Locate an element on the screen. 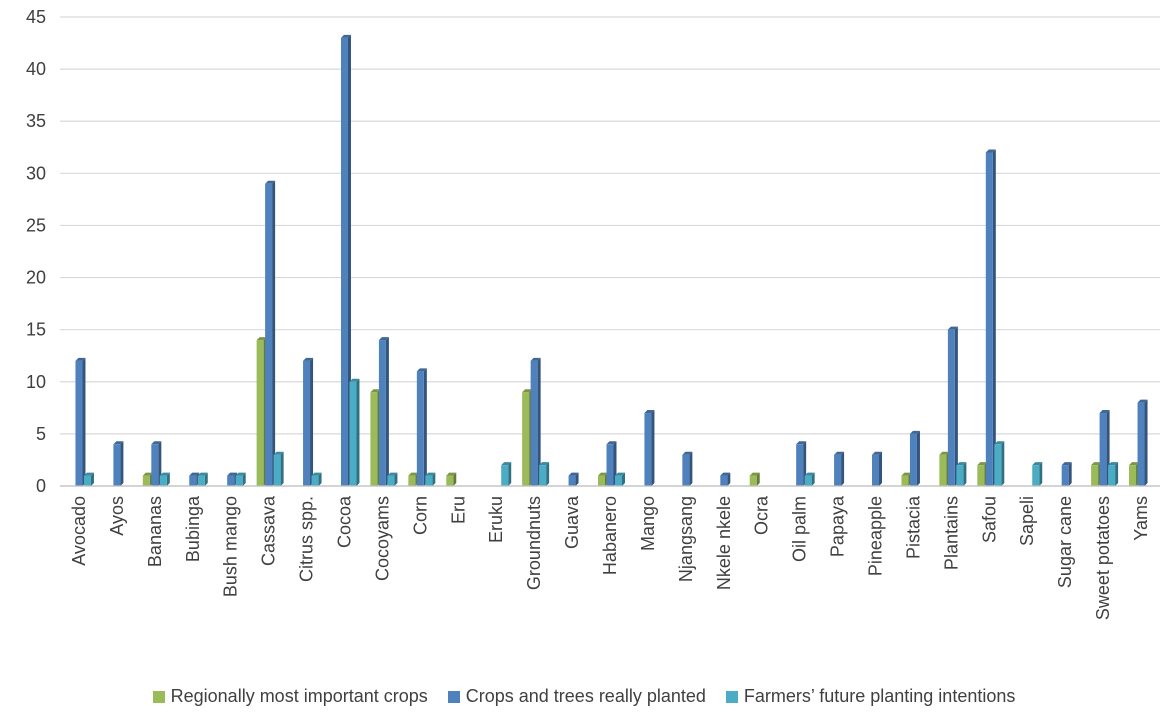  x-tick-label: Njangsang is located at coordinates (686, 539).